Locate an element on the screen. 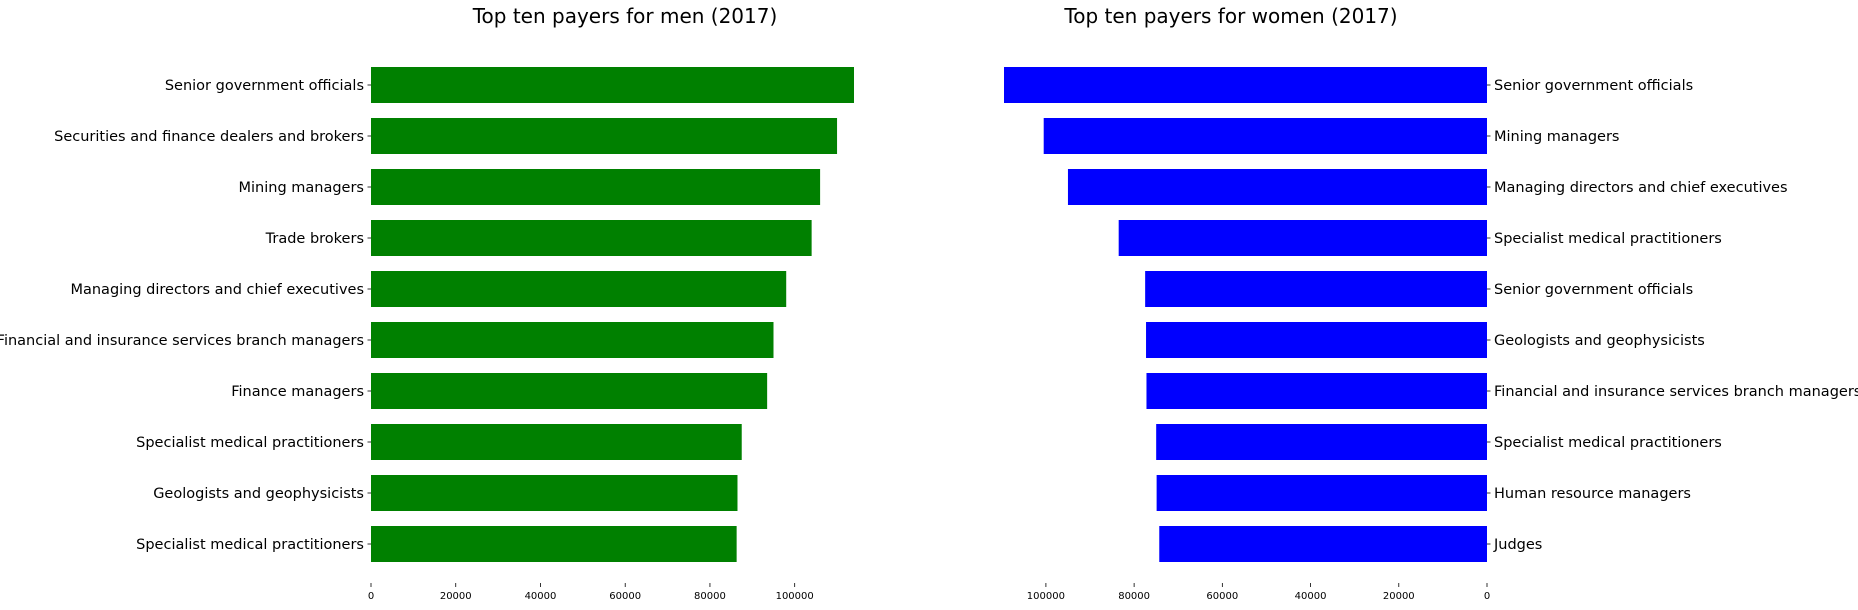  men-x-tick-label: 40000 is located at coordinates (541, 596).